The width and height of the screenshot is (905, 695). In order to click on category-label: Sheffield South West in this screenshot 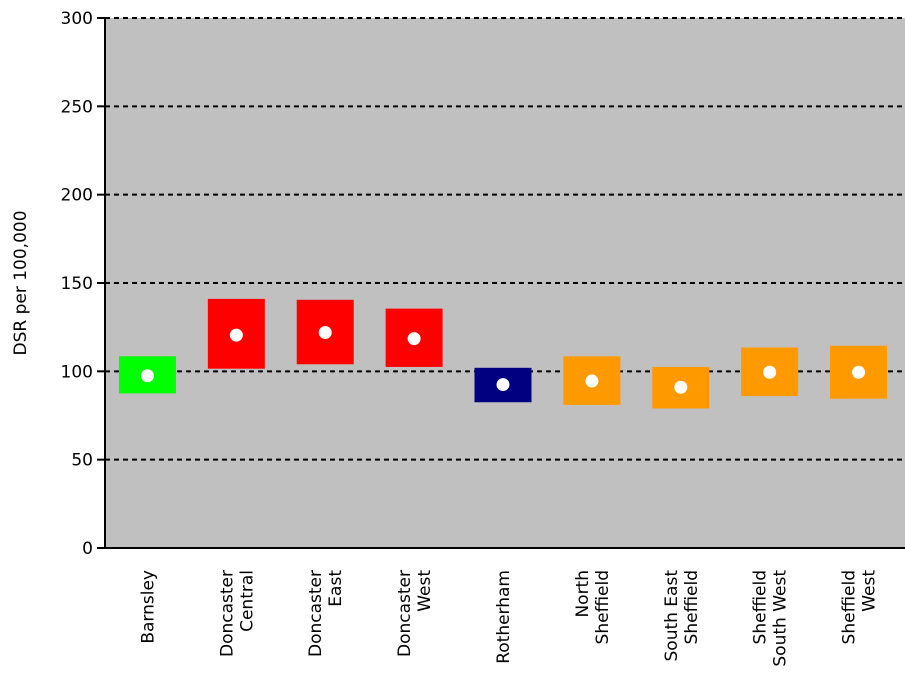, I will do `click(771, 618)`.